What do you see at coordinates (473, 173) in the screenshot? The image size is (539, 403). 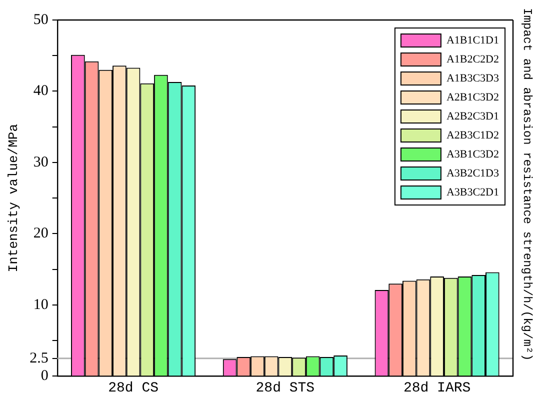 I see `legend-label: A3B2C1D3` at bounding box center [473, 173].